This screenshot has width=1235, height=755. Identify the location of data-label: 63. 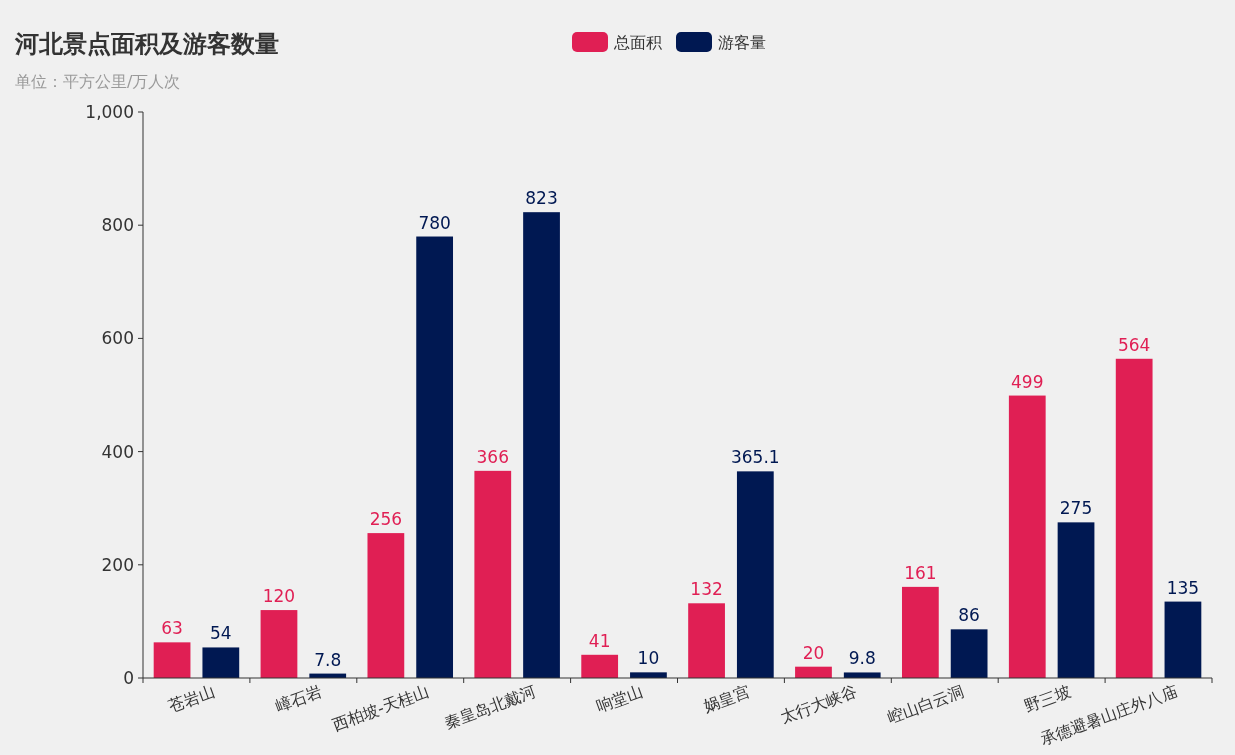
(172, 628).